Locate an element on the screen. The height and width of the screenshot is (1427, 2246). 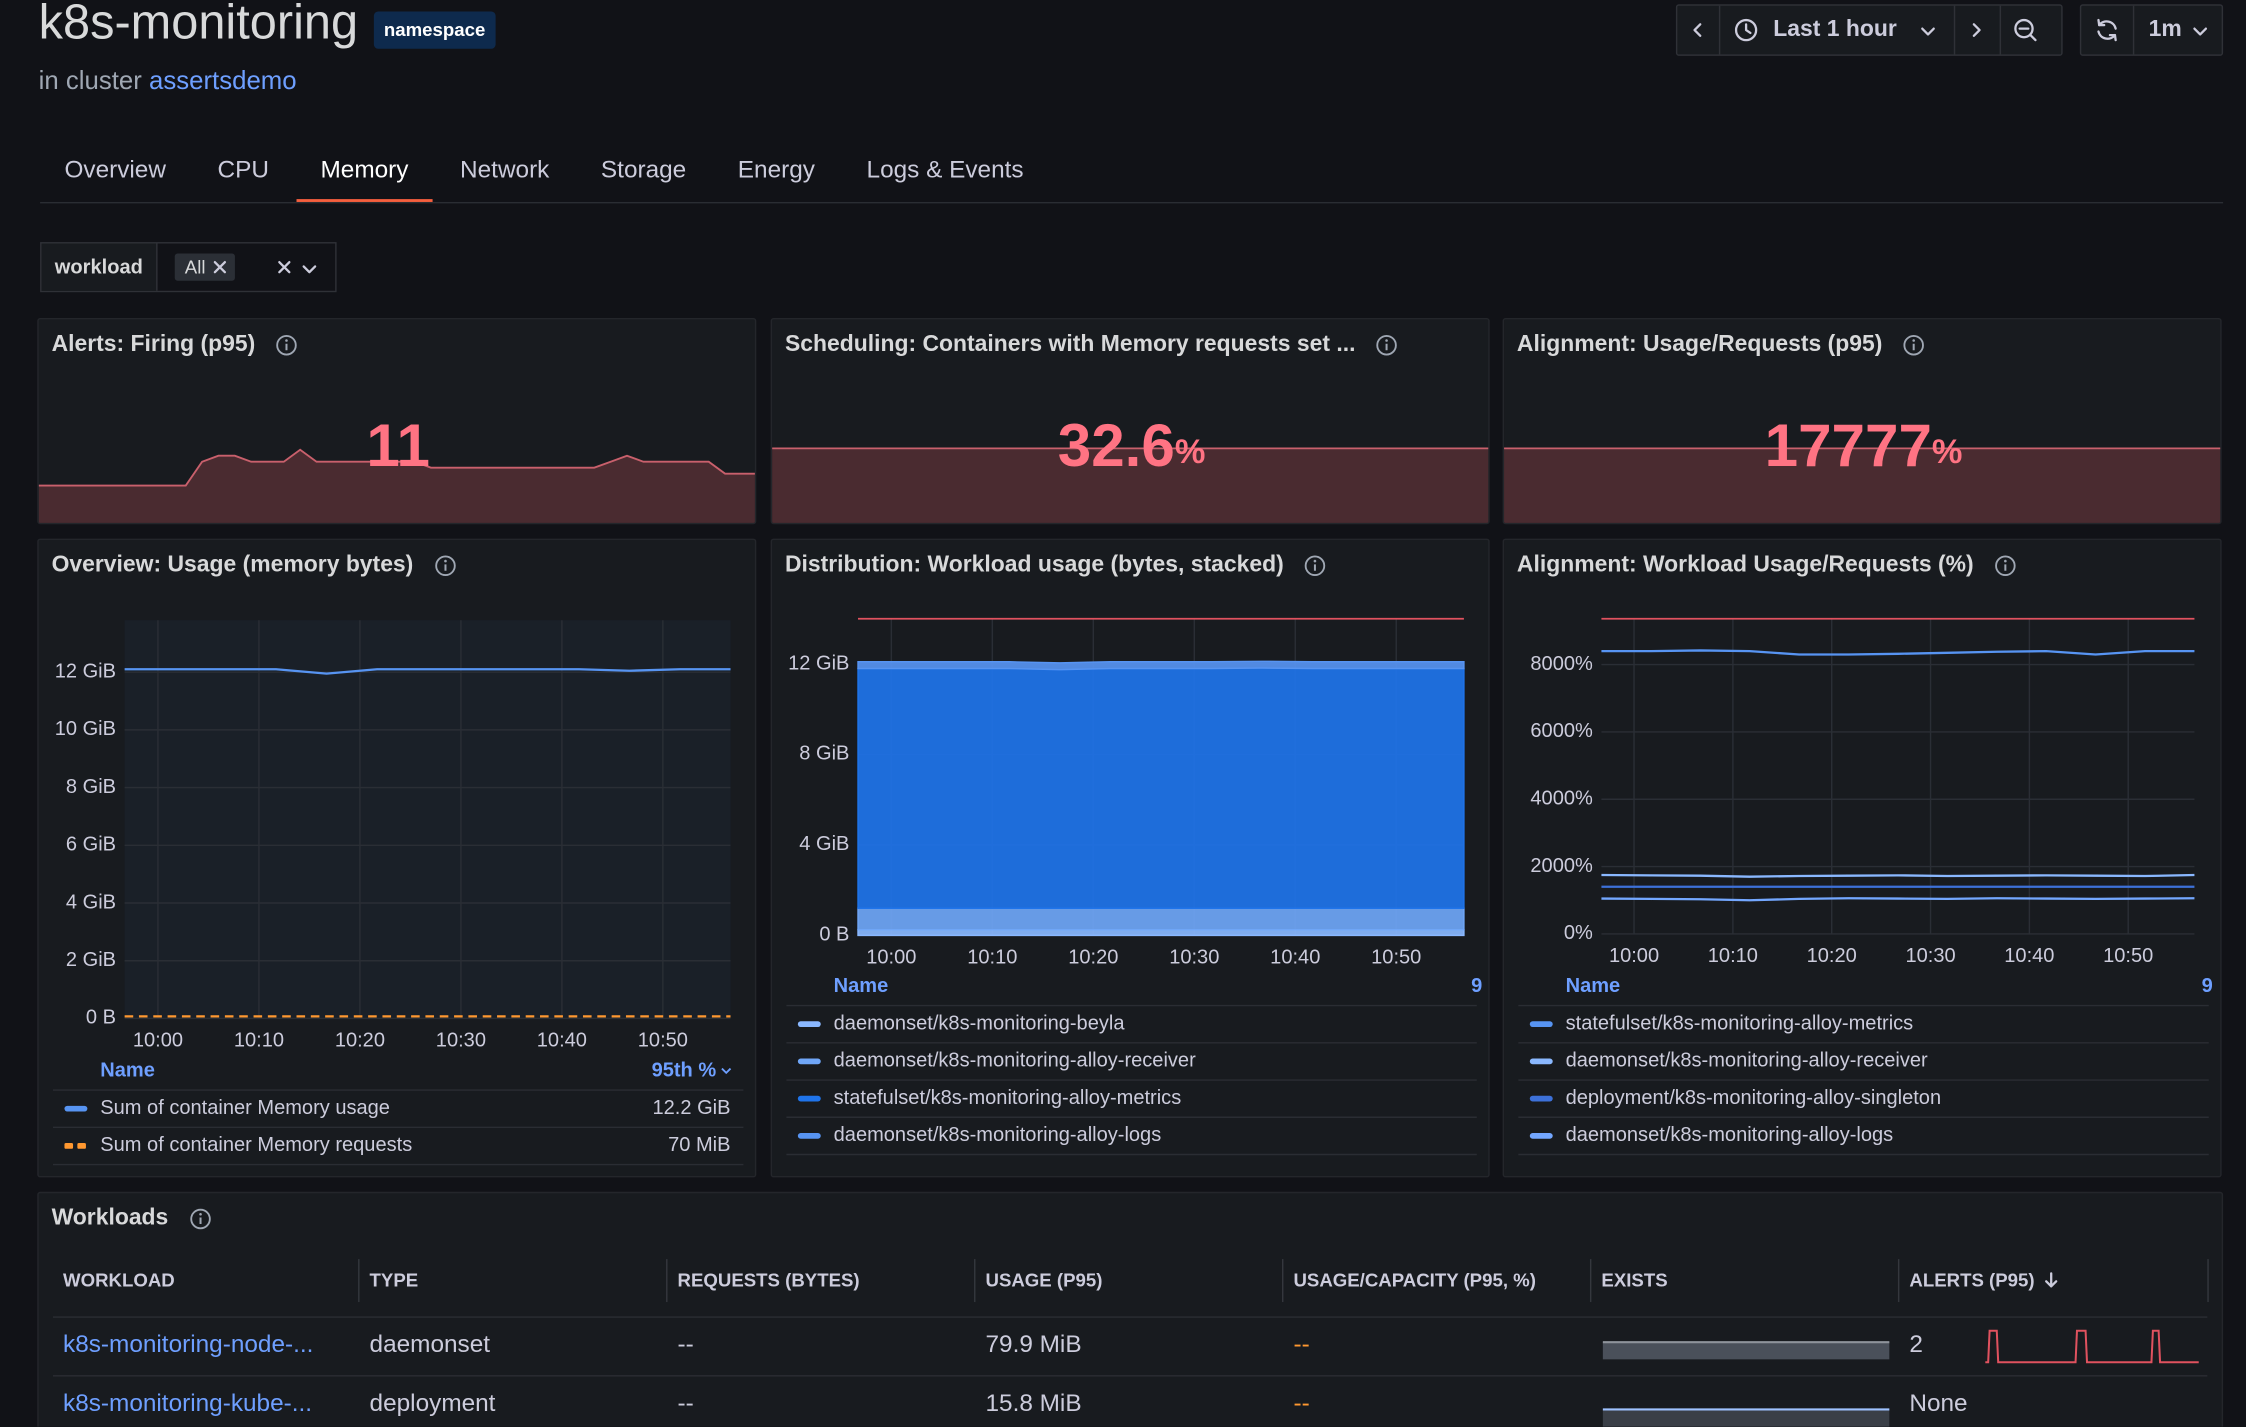
column-divider is located at coordinates (358, 1280).